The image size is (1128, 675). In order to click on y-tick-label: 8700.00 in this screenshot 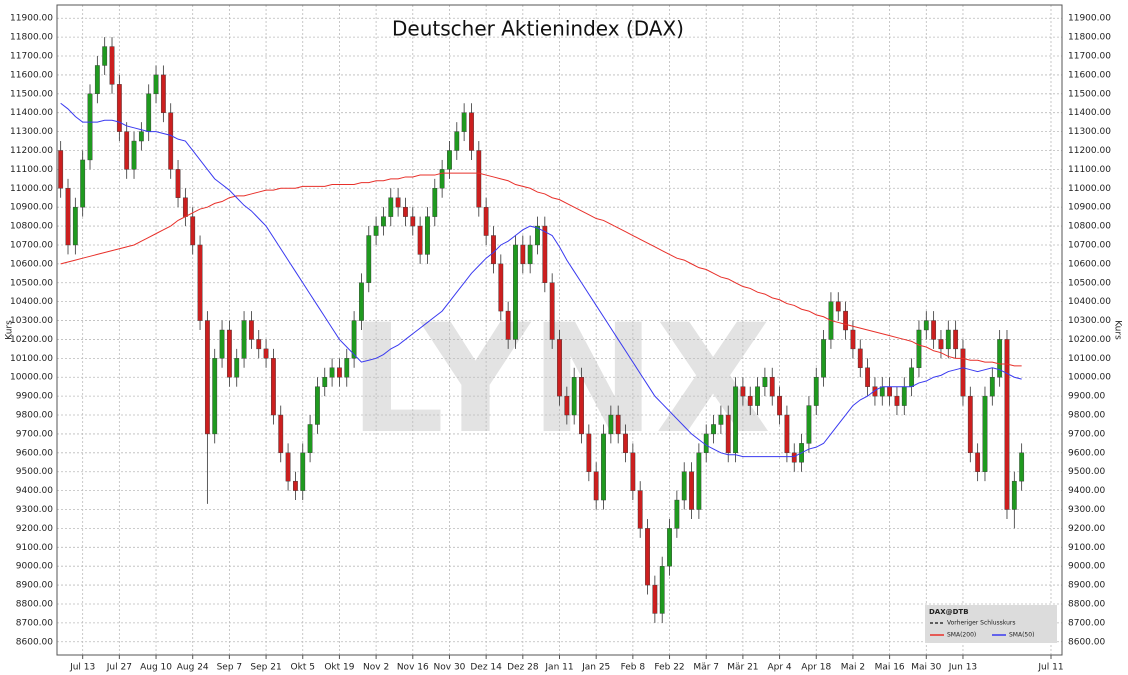, I will do `click(34, 623)`.